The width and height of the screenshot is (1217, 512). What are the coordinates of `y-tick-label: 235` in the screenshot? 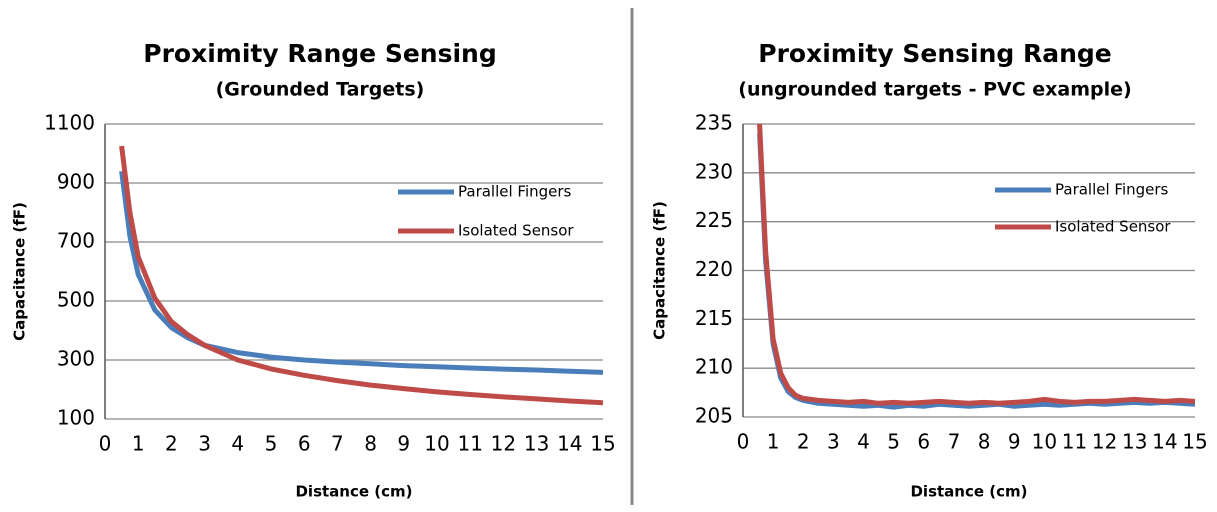 It's located at (714, 123).